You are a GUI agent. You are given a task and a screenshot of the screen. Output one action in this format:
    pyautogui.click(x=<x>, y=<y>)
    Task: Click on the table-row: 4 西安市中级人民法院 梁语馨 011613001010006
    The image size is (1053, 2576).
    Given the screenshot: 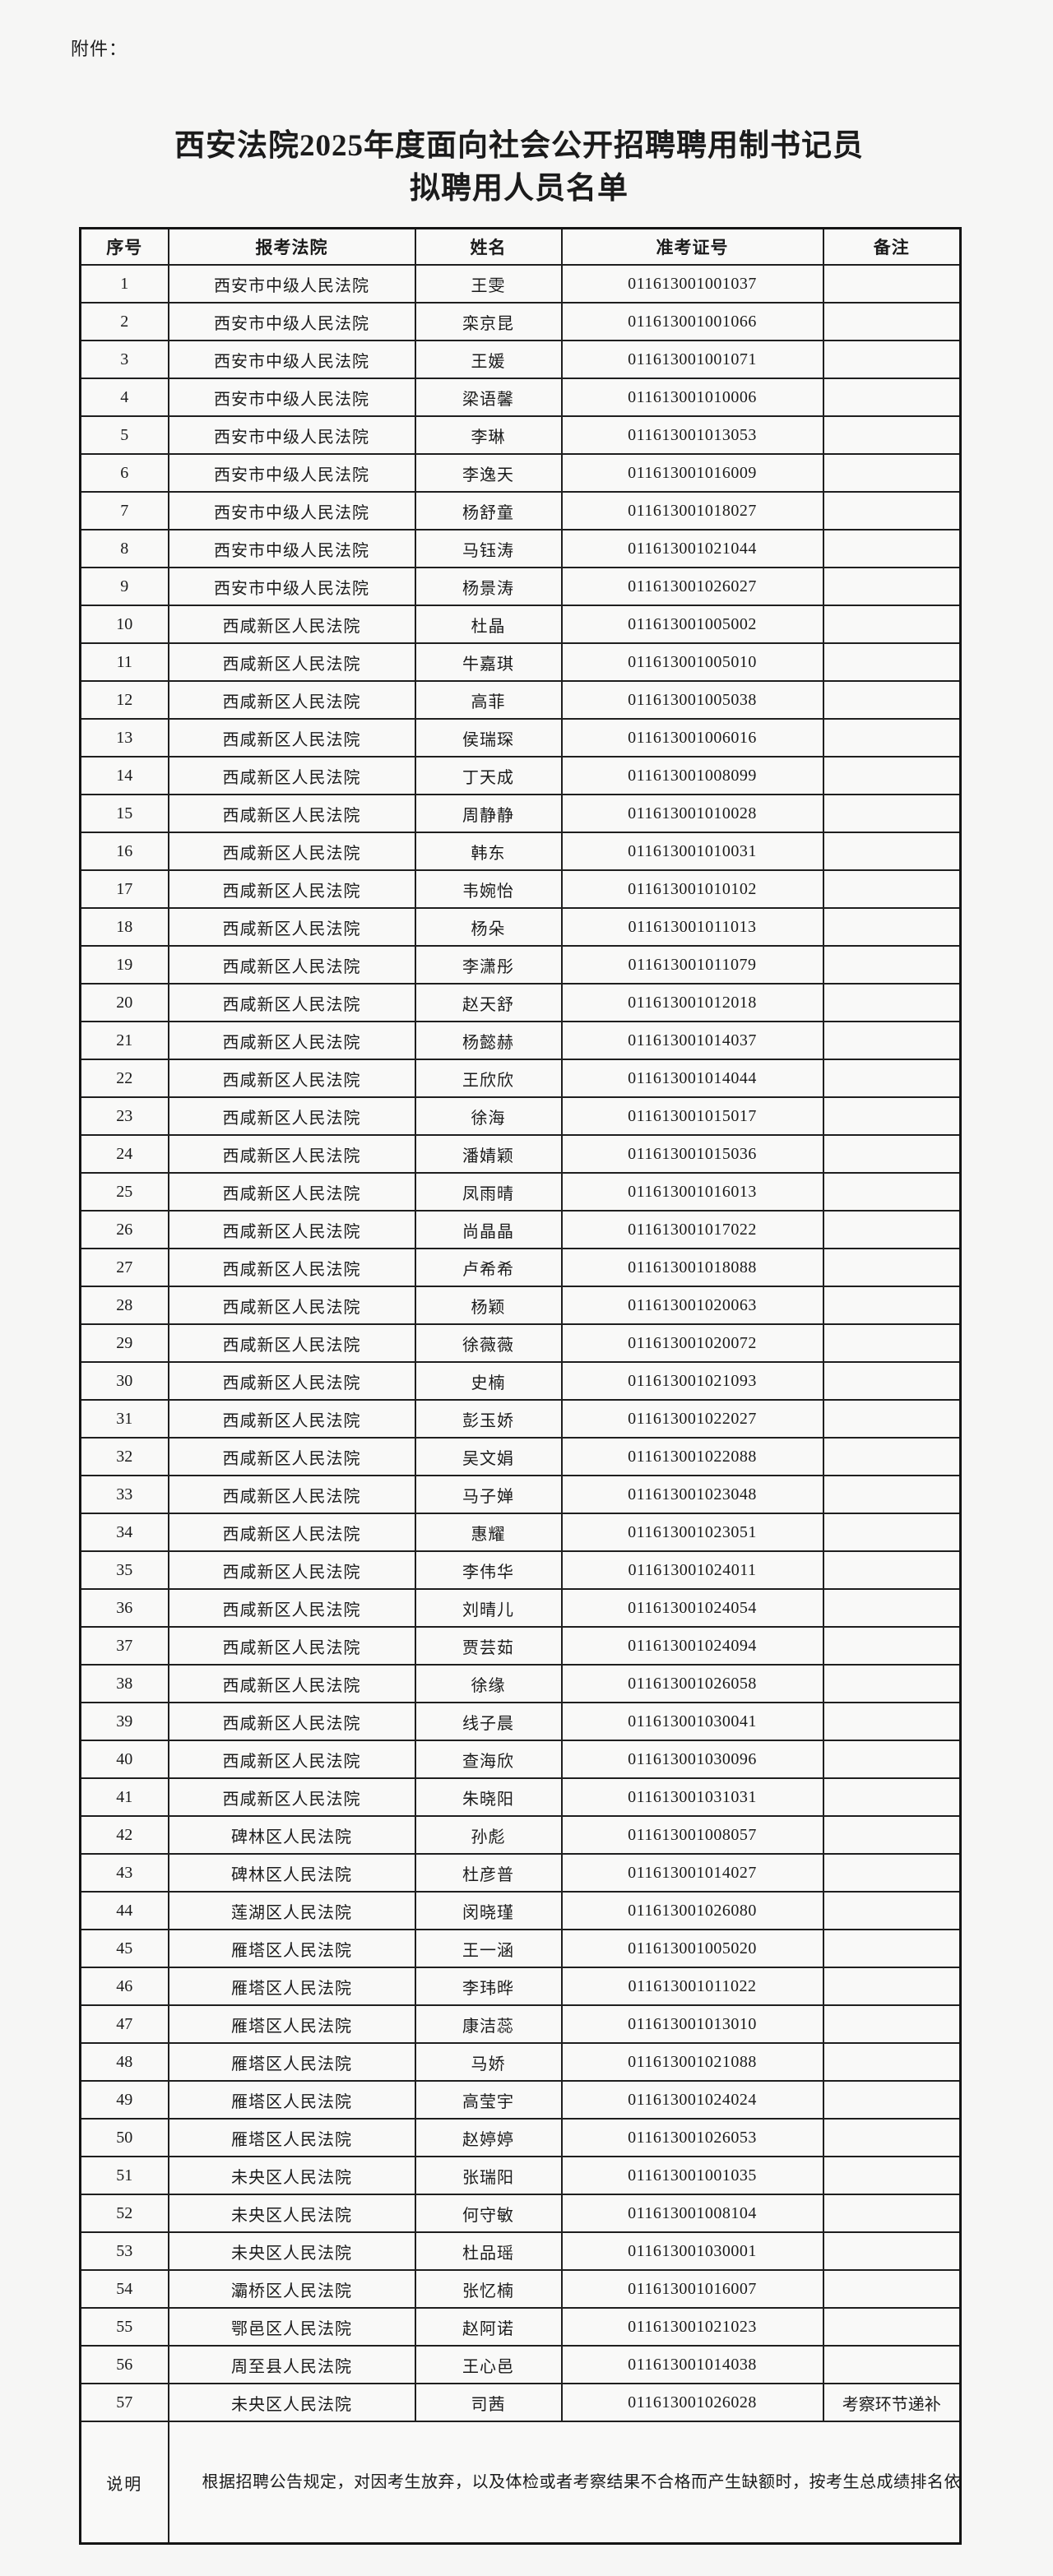 What is the action you would take?
    pyautogui.click(x=520, y=398)
    